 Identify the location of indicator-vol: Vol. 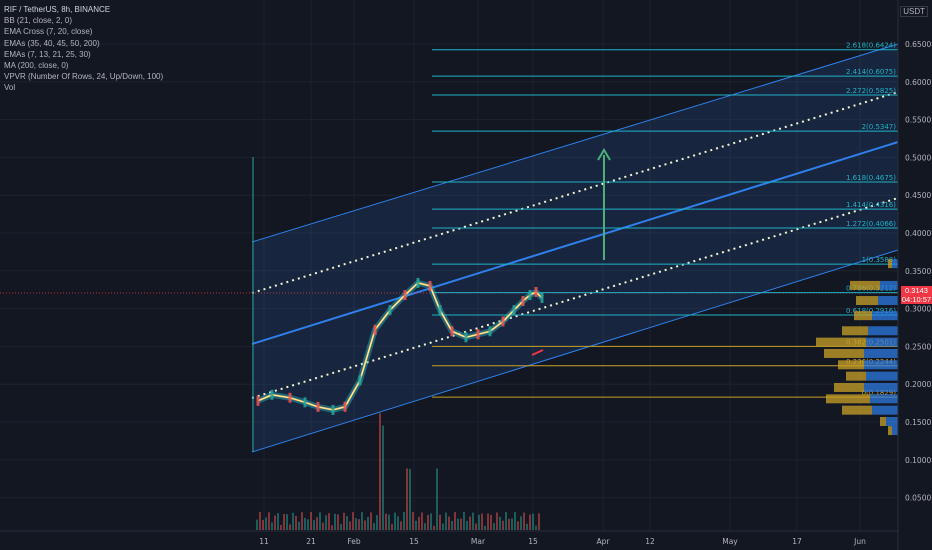
(10, 88).